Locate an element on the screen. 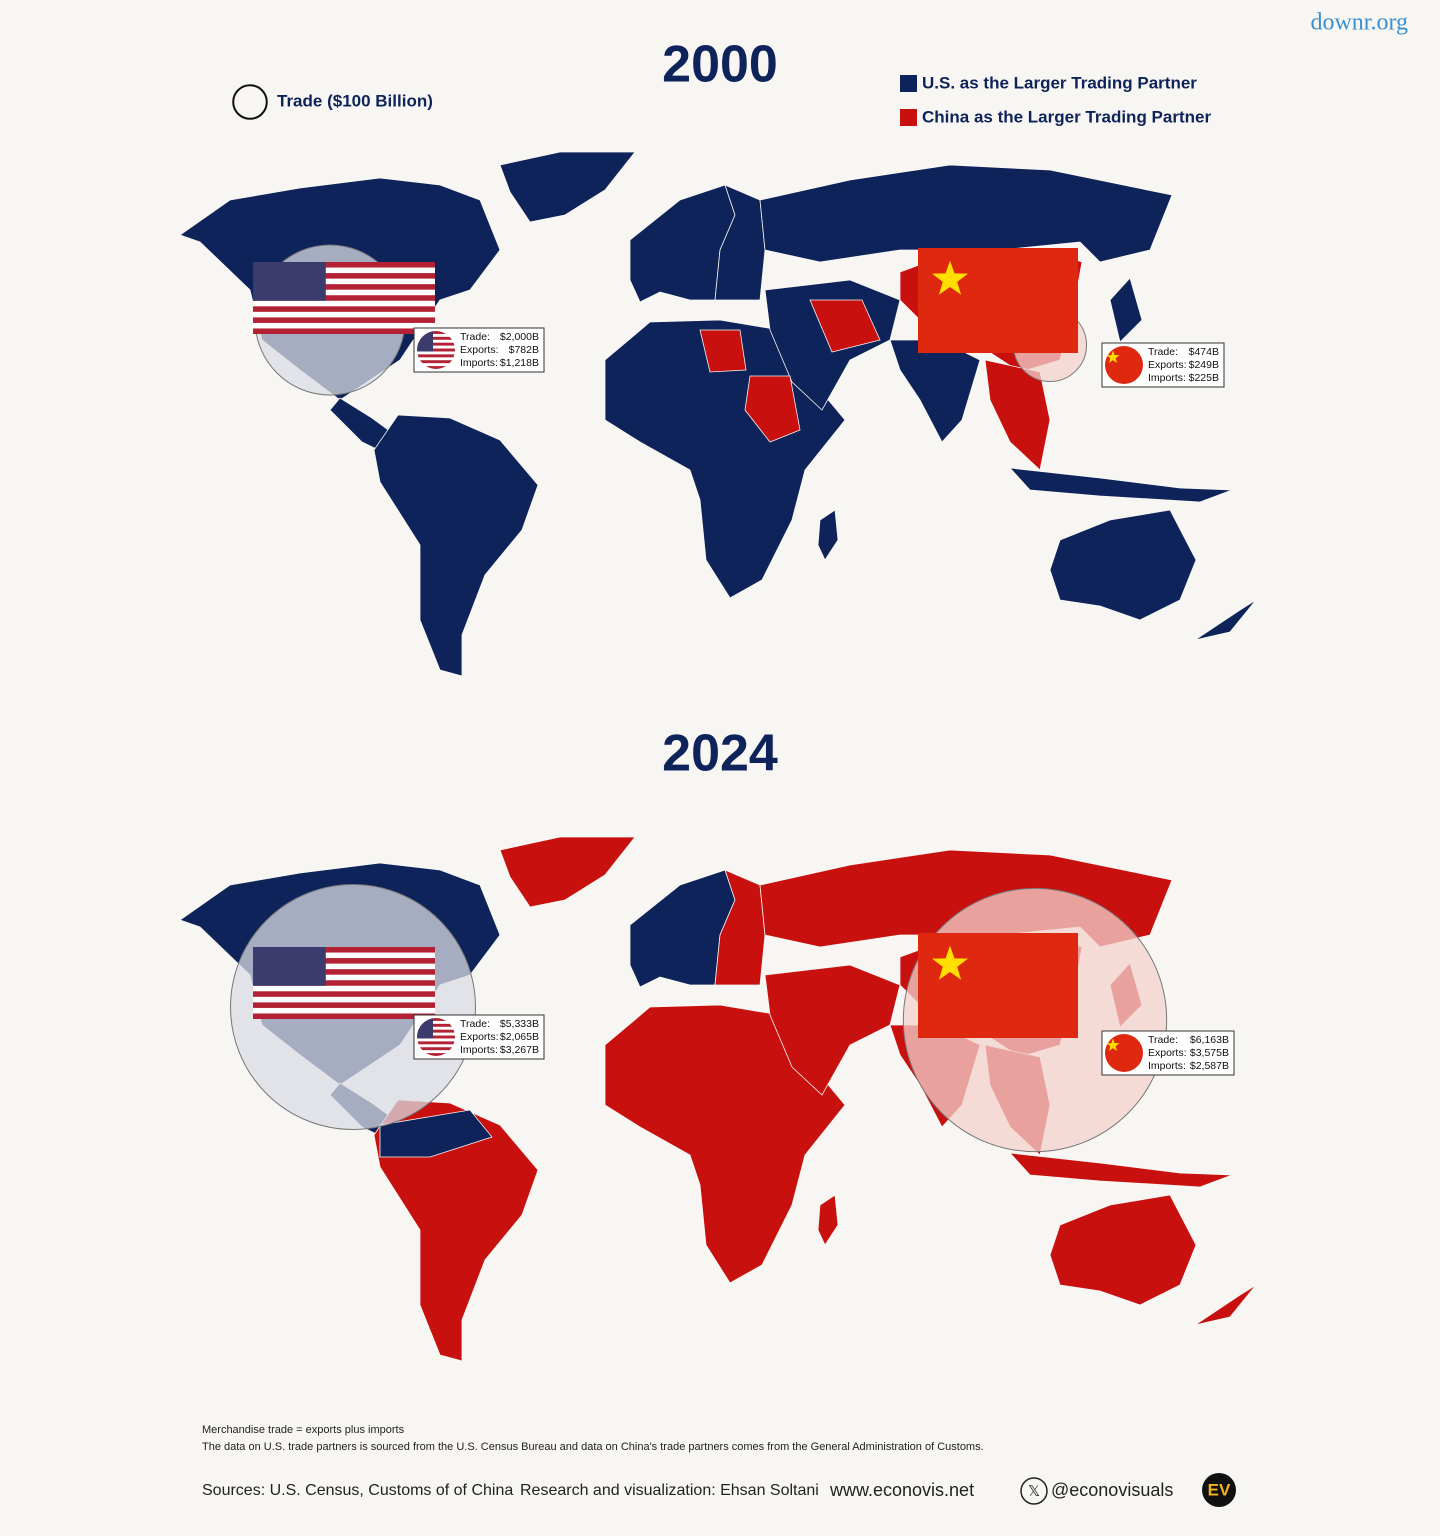 The height and width of the screenshot is (1536, 1440). watermark: downr.org is located at coordinates (1359, 23).